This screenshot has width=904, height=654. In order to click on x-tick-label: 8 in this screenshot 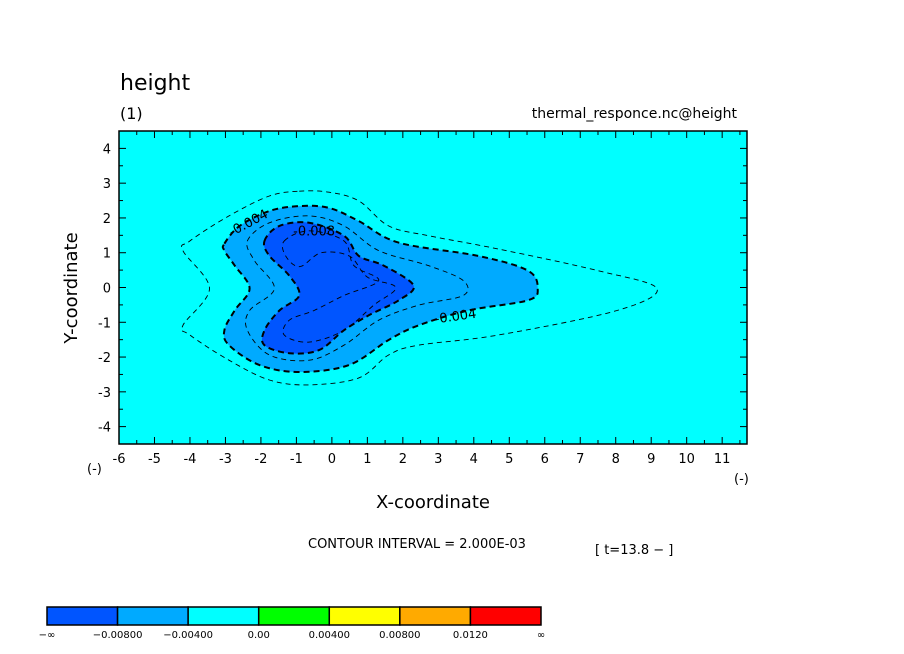, I will do `click(616, 459)`.